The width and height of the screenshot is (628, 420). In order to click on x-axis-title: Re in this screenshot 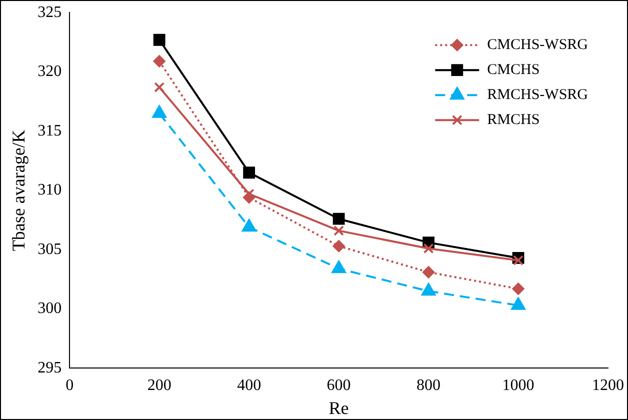, I will do `click(338, 408)`.